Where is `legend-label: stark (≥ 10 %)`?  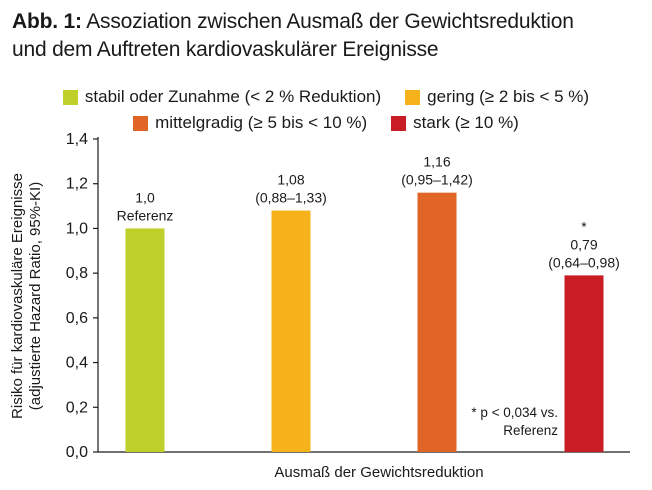
legend-label: stark (≥ 10 %) is located at coordinates (466, 122).